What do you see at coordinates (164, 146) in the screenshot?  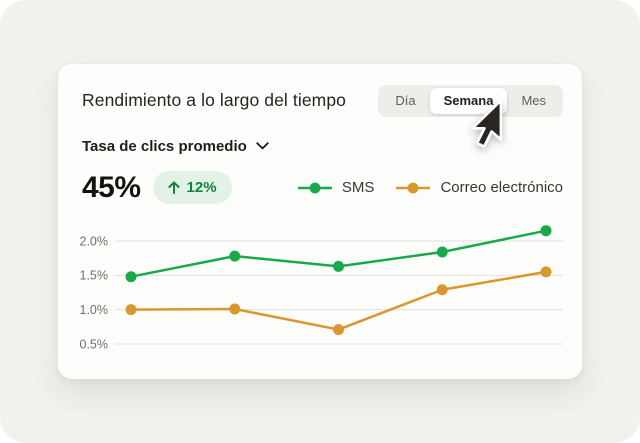 I see `metric-selector-label: Tasa de clics promedio` at bounding box center [164, 146].